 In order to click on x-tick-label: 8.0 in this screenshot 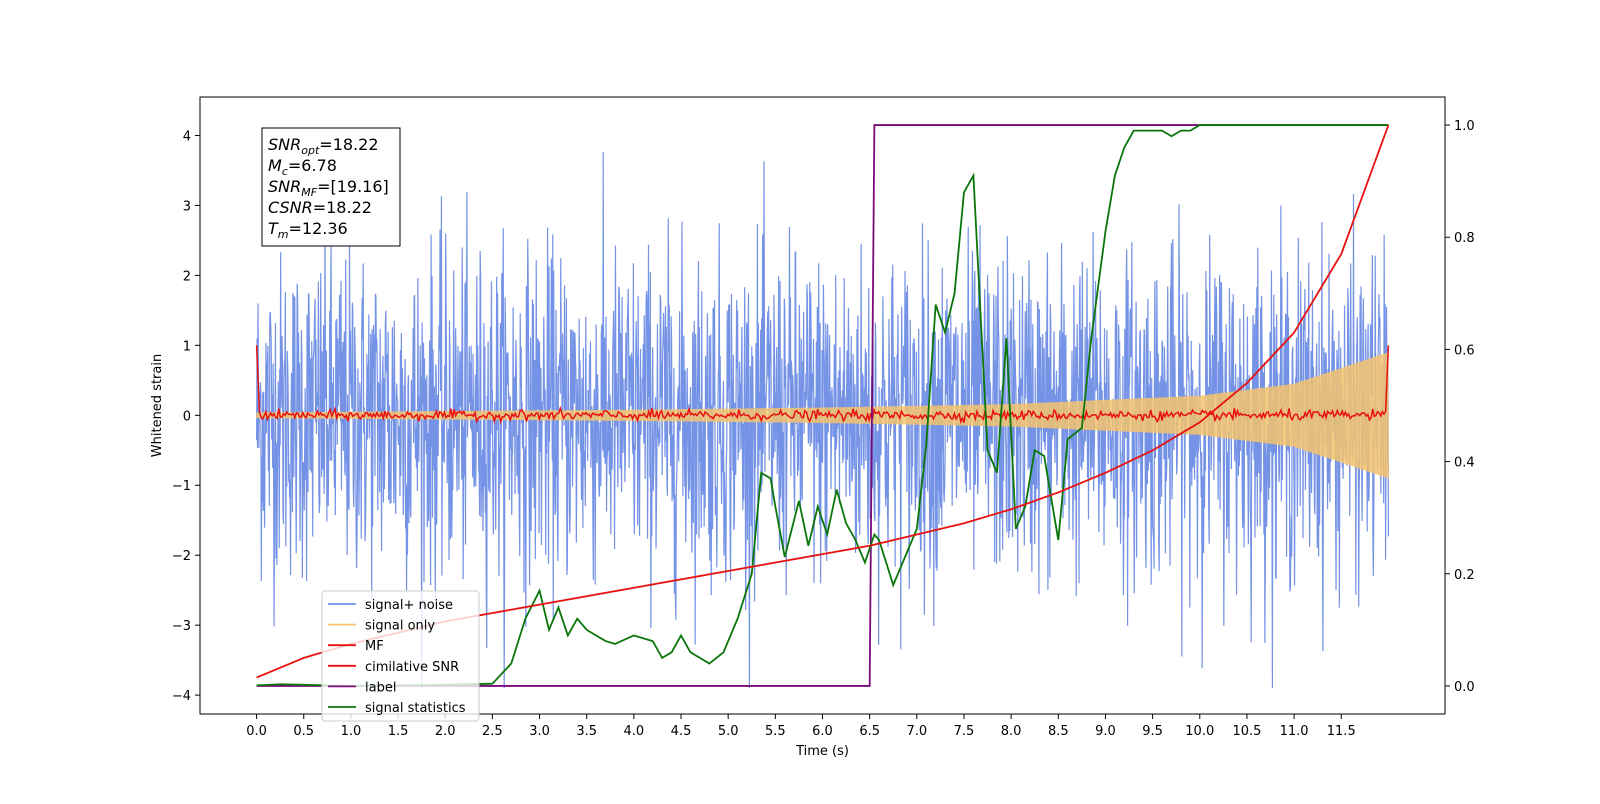, I will do `click(1011, 731)`.